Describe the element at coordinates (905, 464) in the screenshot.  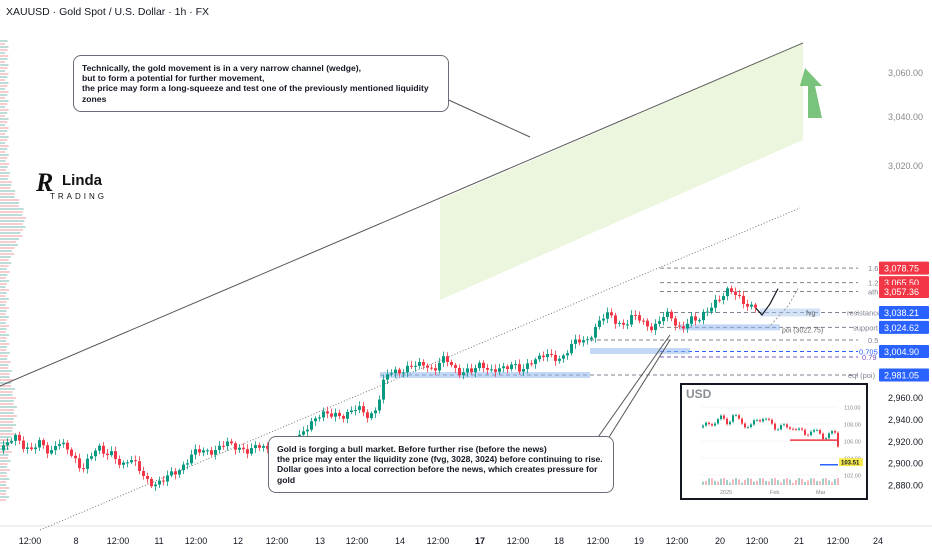
I see `y-tick-label: 2,900.00` at that location.